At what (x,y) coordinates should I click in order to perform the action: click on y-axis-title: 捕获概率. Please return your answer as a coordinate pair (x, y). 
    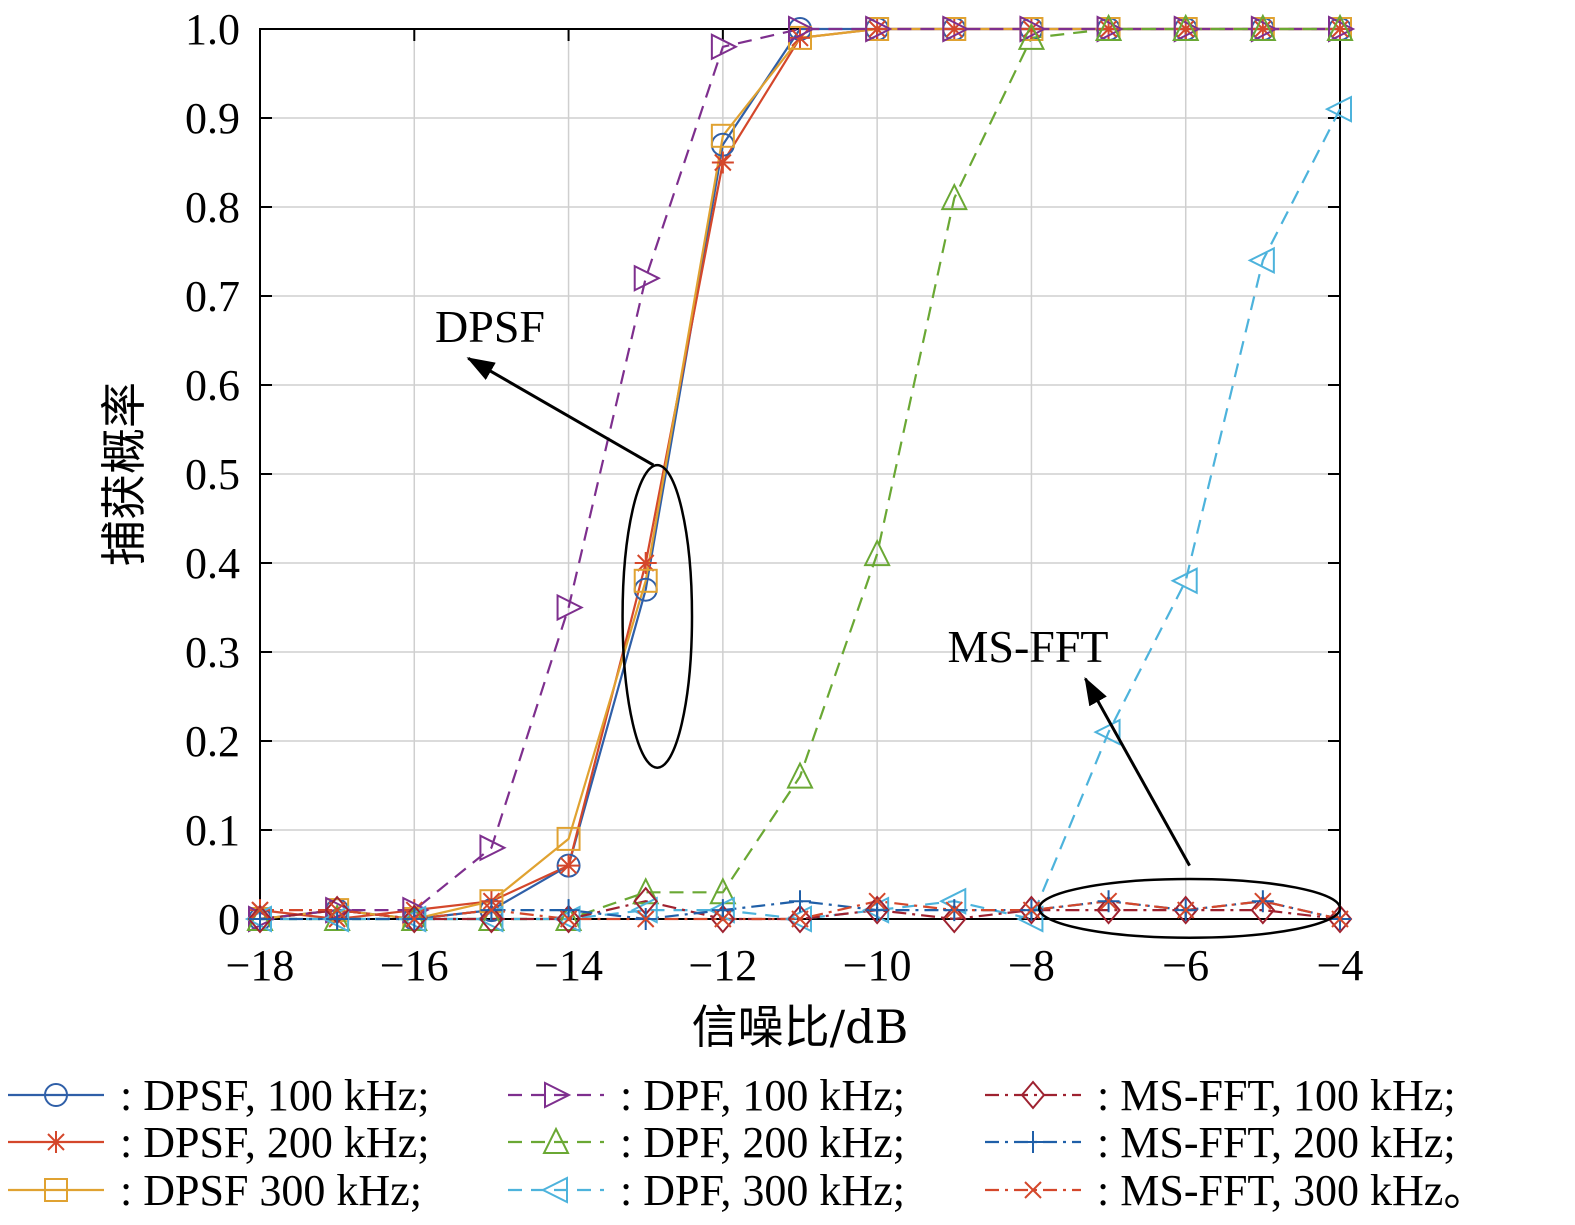
    Looking at the image, I should click on (124, 474).